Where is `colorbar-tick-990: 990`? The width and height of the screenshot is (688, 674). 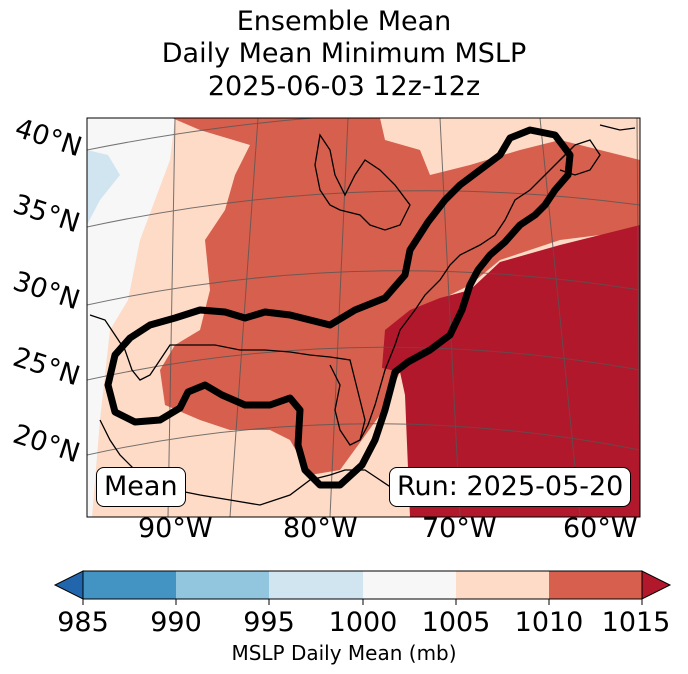
colorbar-tick-990: 990 is located at coordinates (176, 622).